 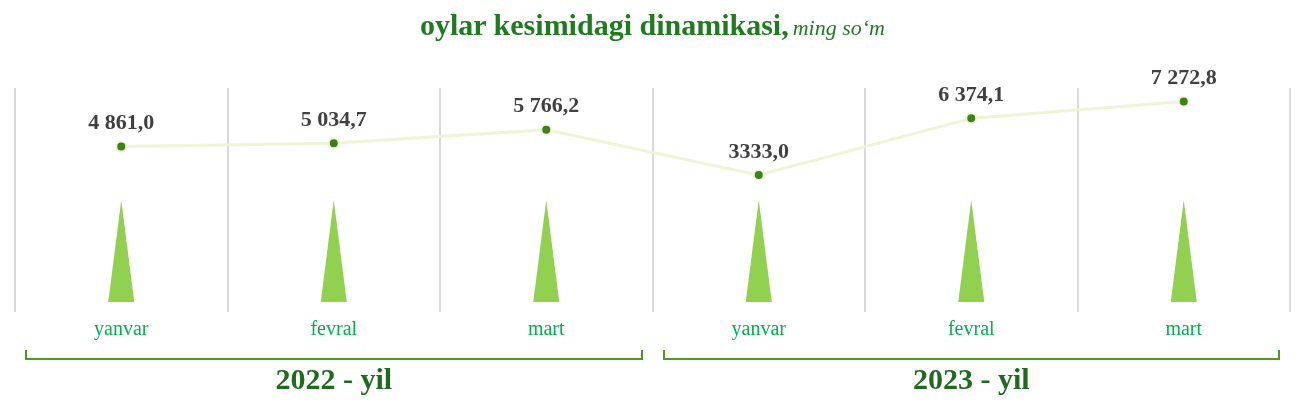 What do you see at coordinates (121, 122) in the screenshot?
I see `data-label: 4 861,0` at bounding box center [121, 122].